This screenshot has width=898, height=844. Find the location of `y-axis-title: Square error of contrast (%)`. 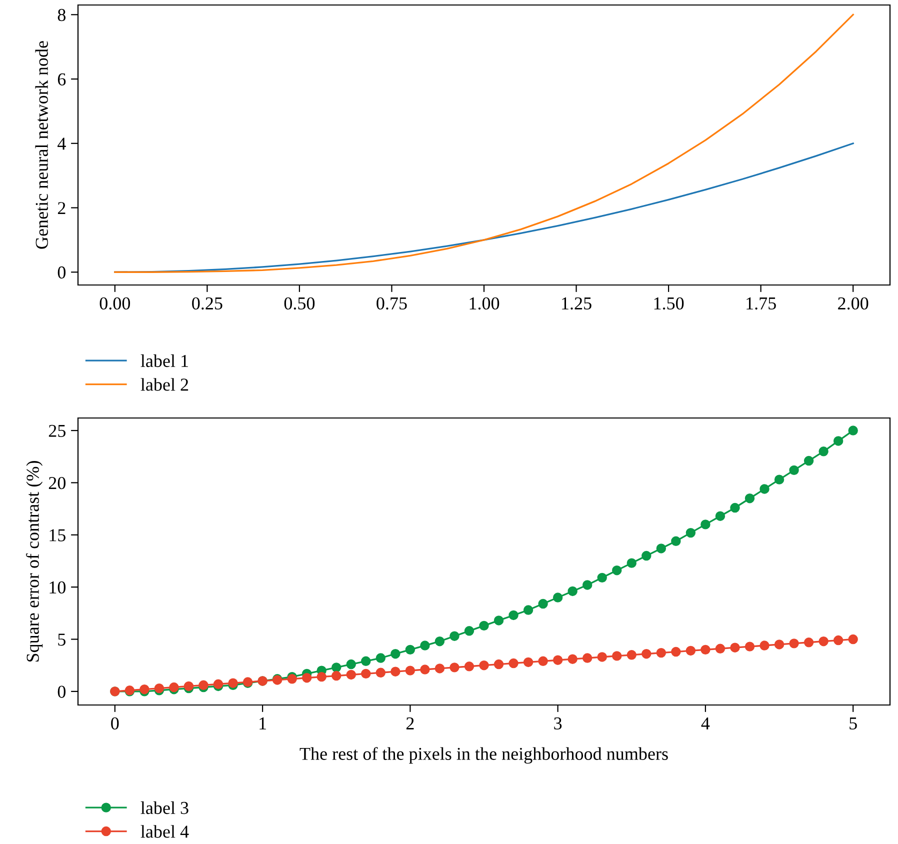

y-axis-title: Square error of contrast (%) is located at coordinates (34, 561).